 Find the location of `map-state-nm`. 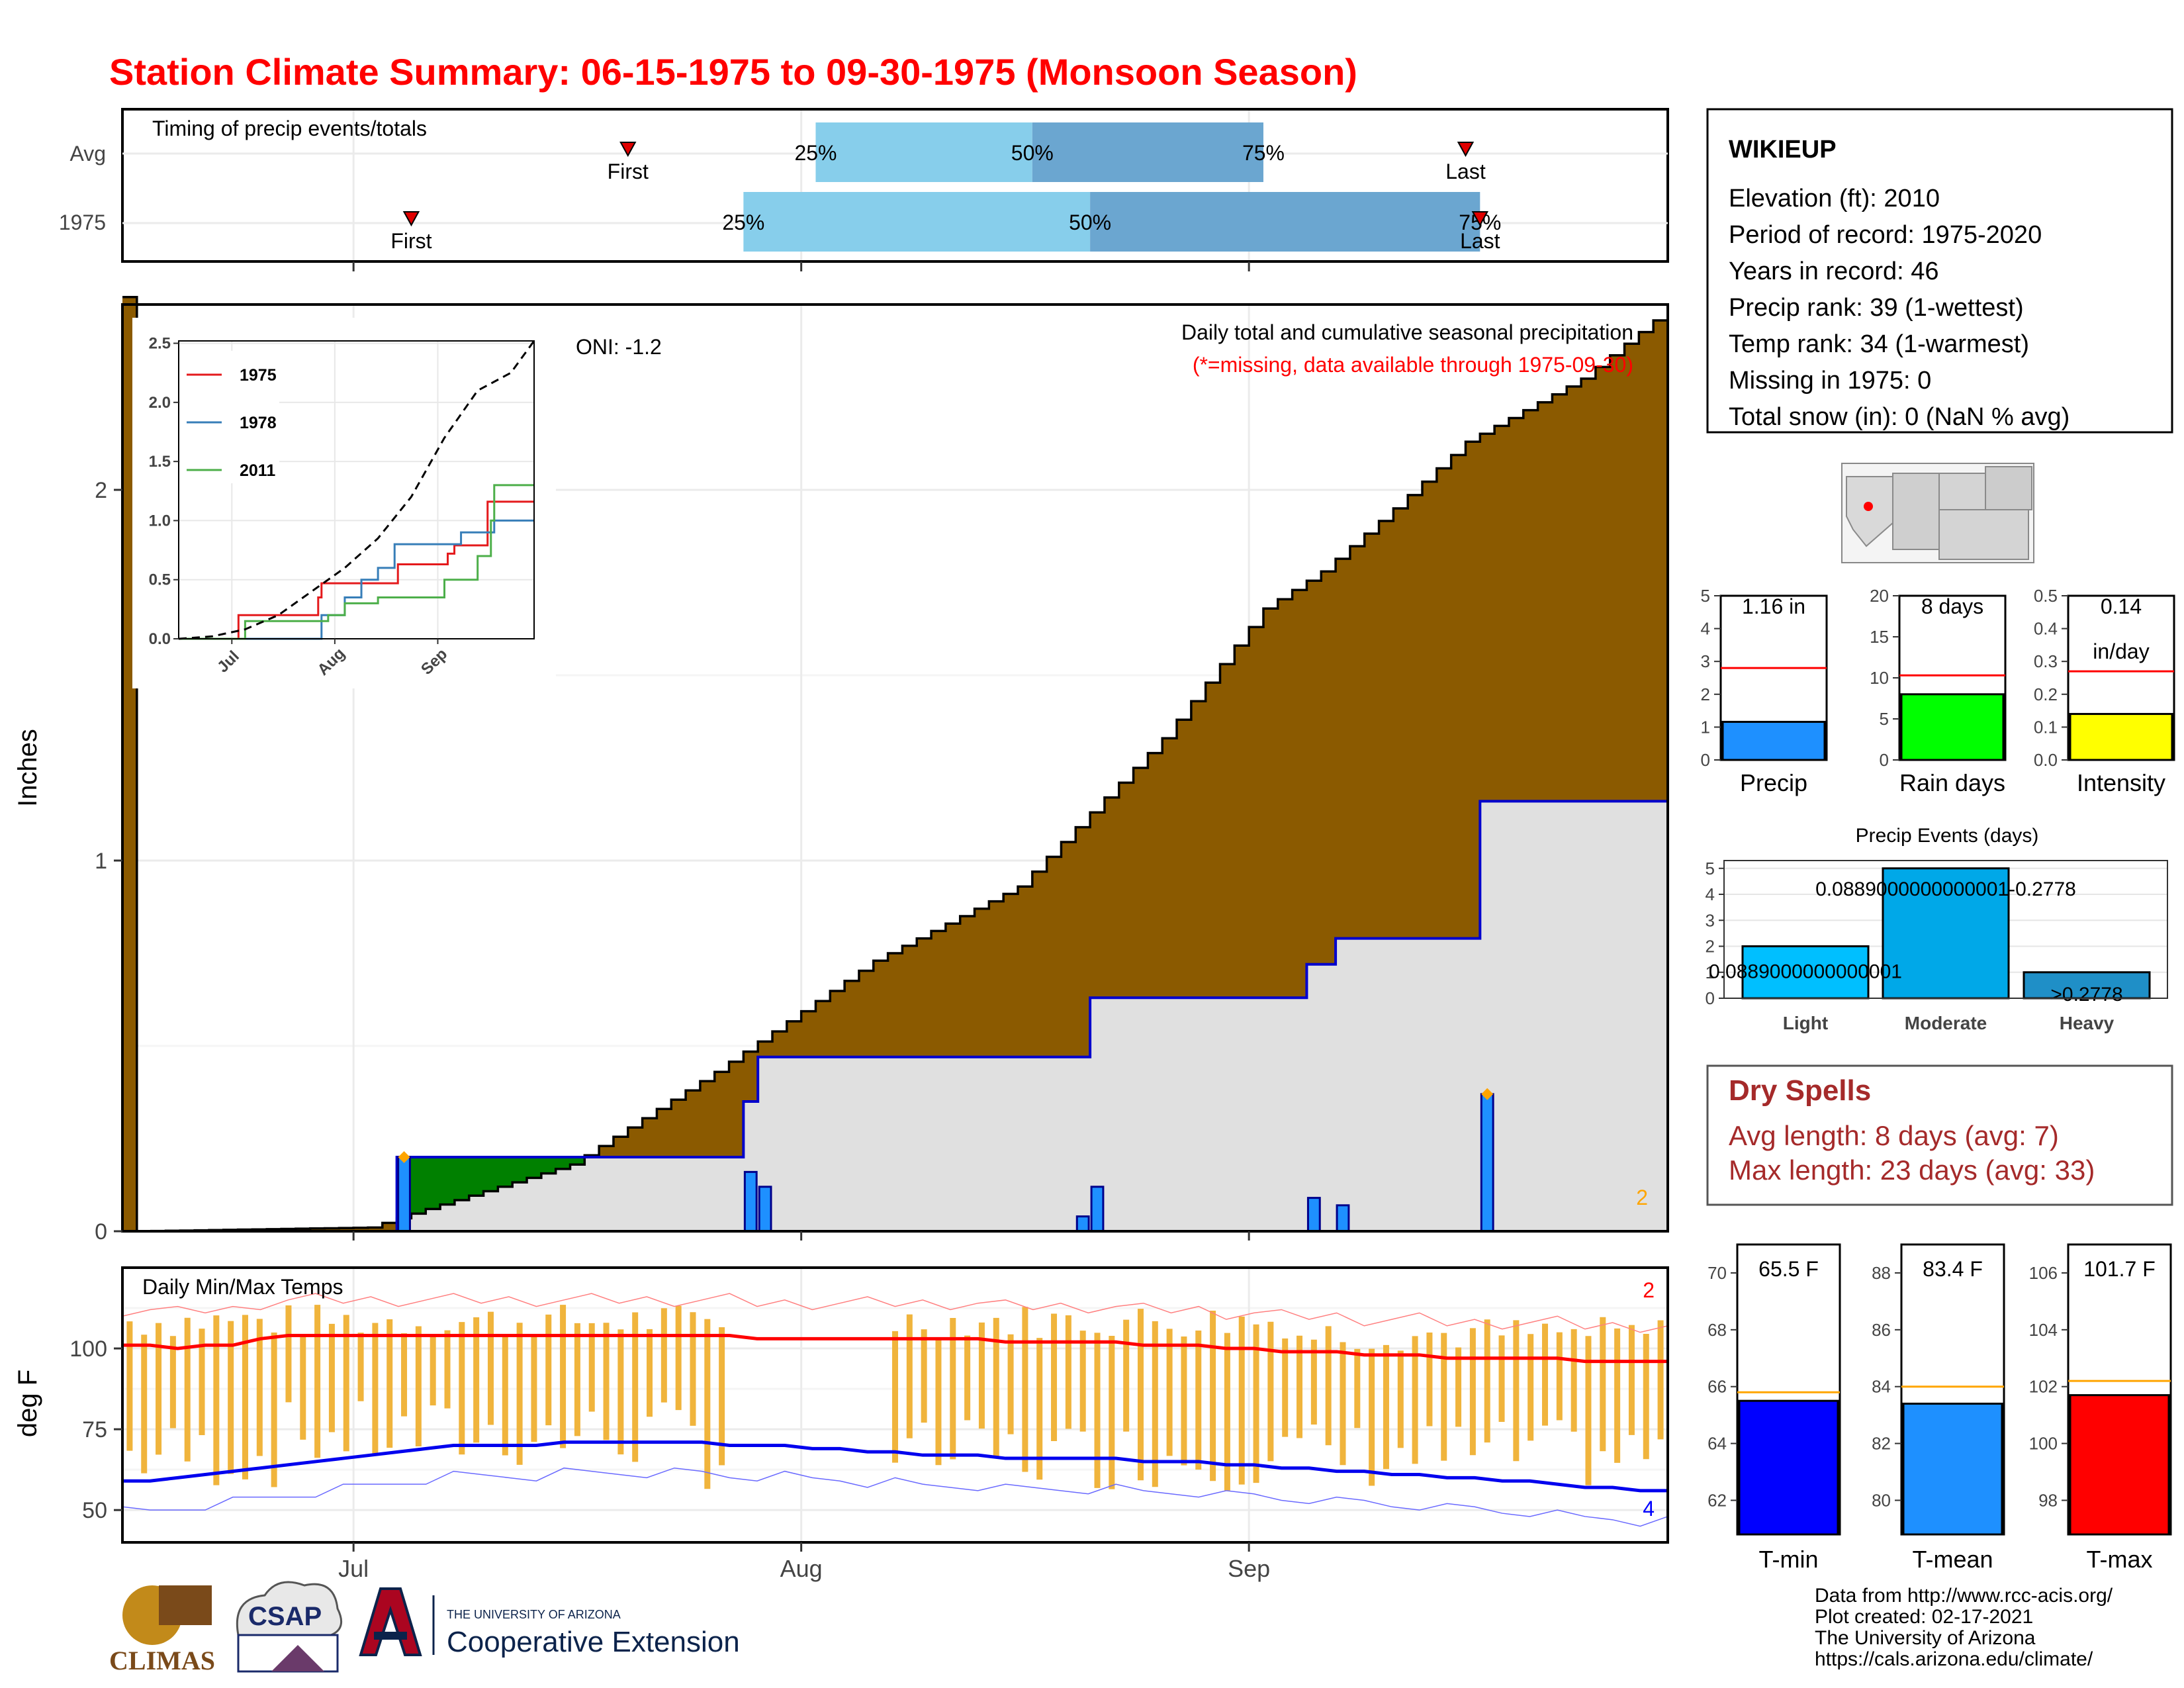

map-state-nm is located at coordinates (1916, 511).